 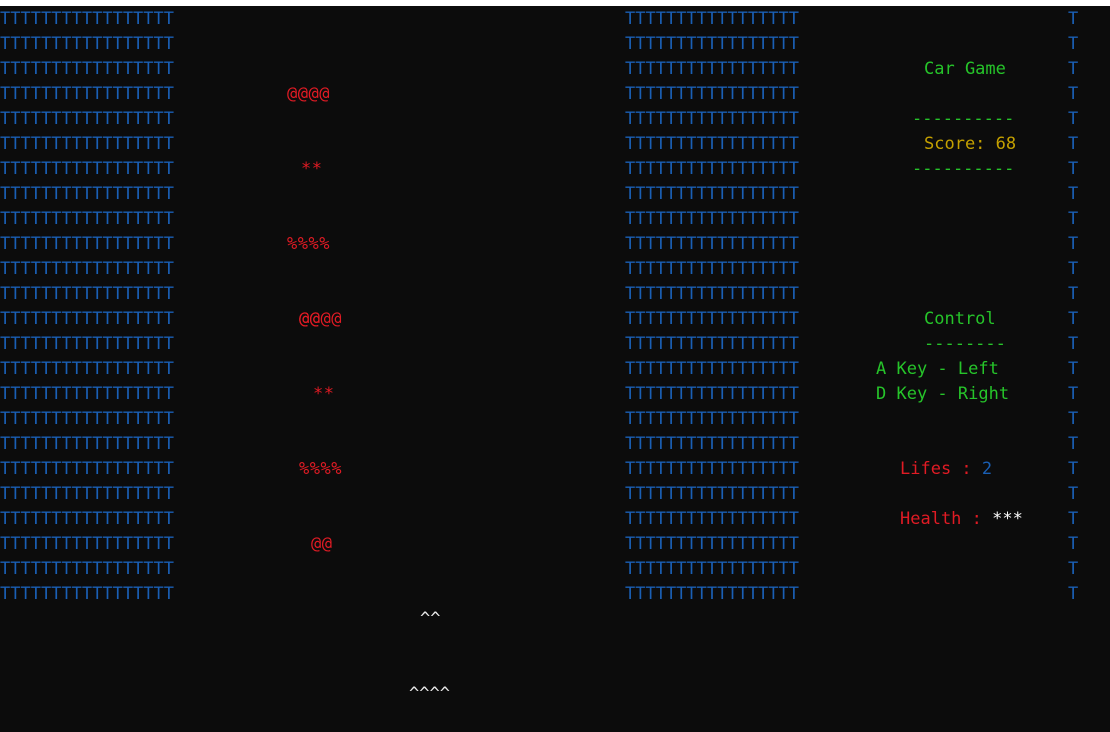 I want to click on health-display: Health : ***, so click(x=961, y=519).